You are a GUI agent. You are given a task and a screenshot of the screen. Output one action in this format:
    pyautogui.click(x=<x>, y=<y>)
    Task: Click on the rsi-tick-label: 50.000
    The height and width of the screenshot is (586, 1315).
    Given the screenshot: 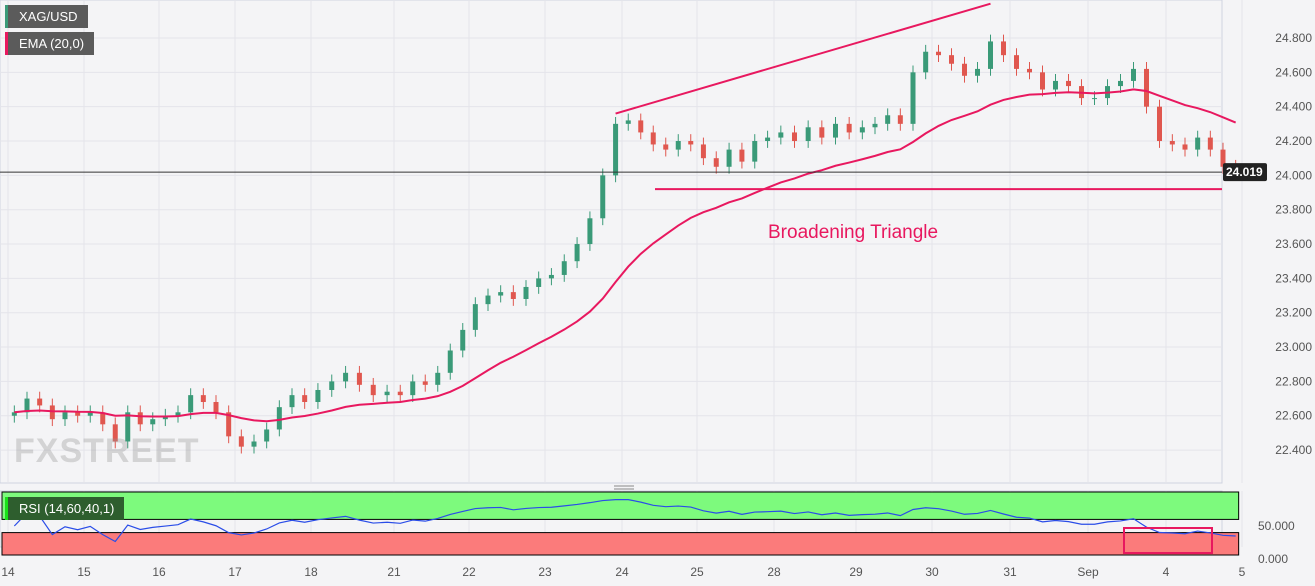 What is the action you would take?
    pyautogui.click(x=1276, y=526)
    